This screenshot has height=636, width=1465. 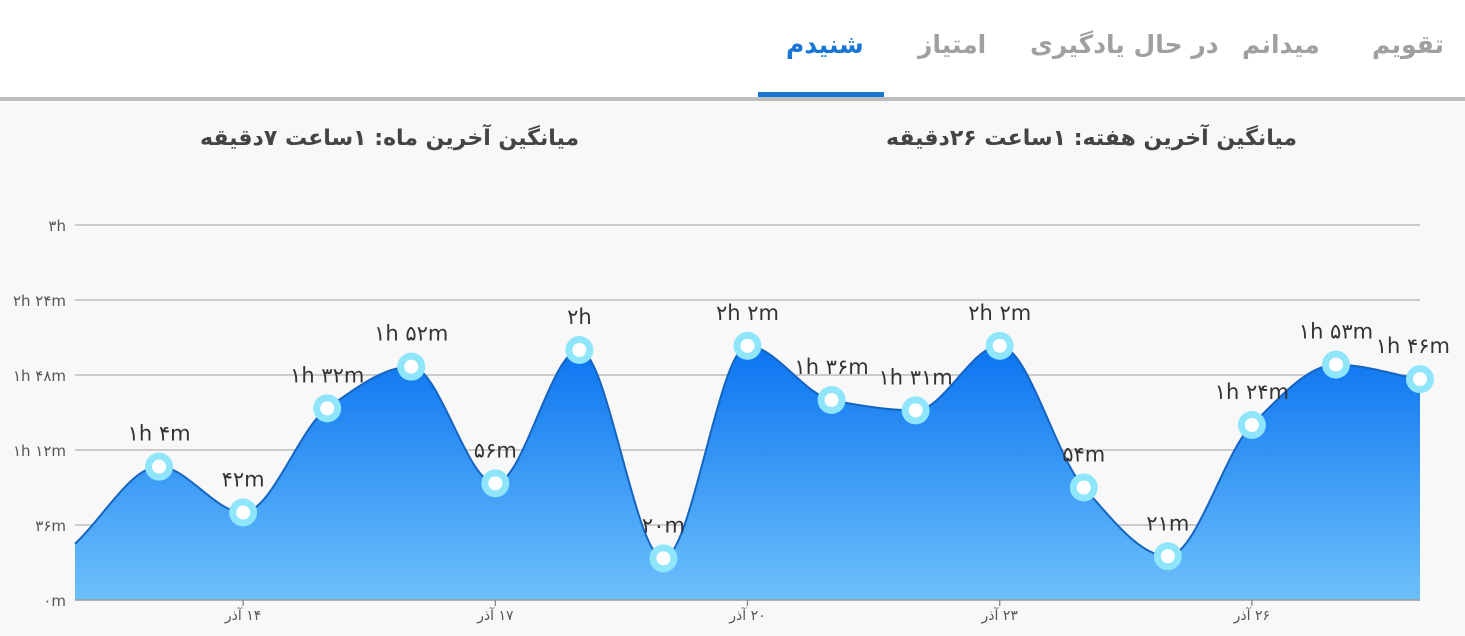 What do you see at coordinates (495, 615) in the screenshot?
I see `x-tick-label: ۱۷ آذر` at bounding box center [495, 615].